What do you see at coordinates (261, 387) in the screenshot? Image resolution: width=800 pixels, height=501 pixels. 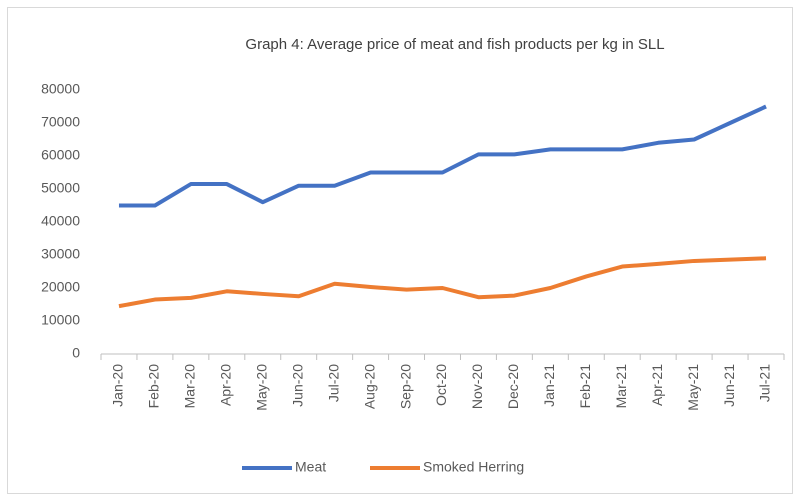 I see `x-tick-label: May-20` at bounding box center [261, 387].